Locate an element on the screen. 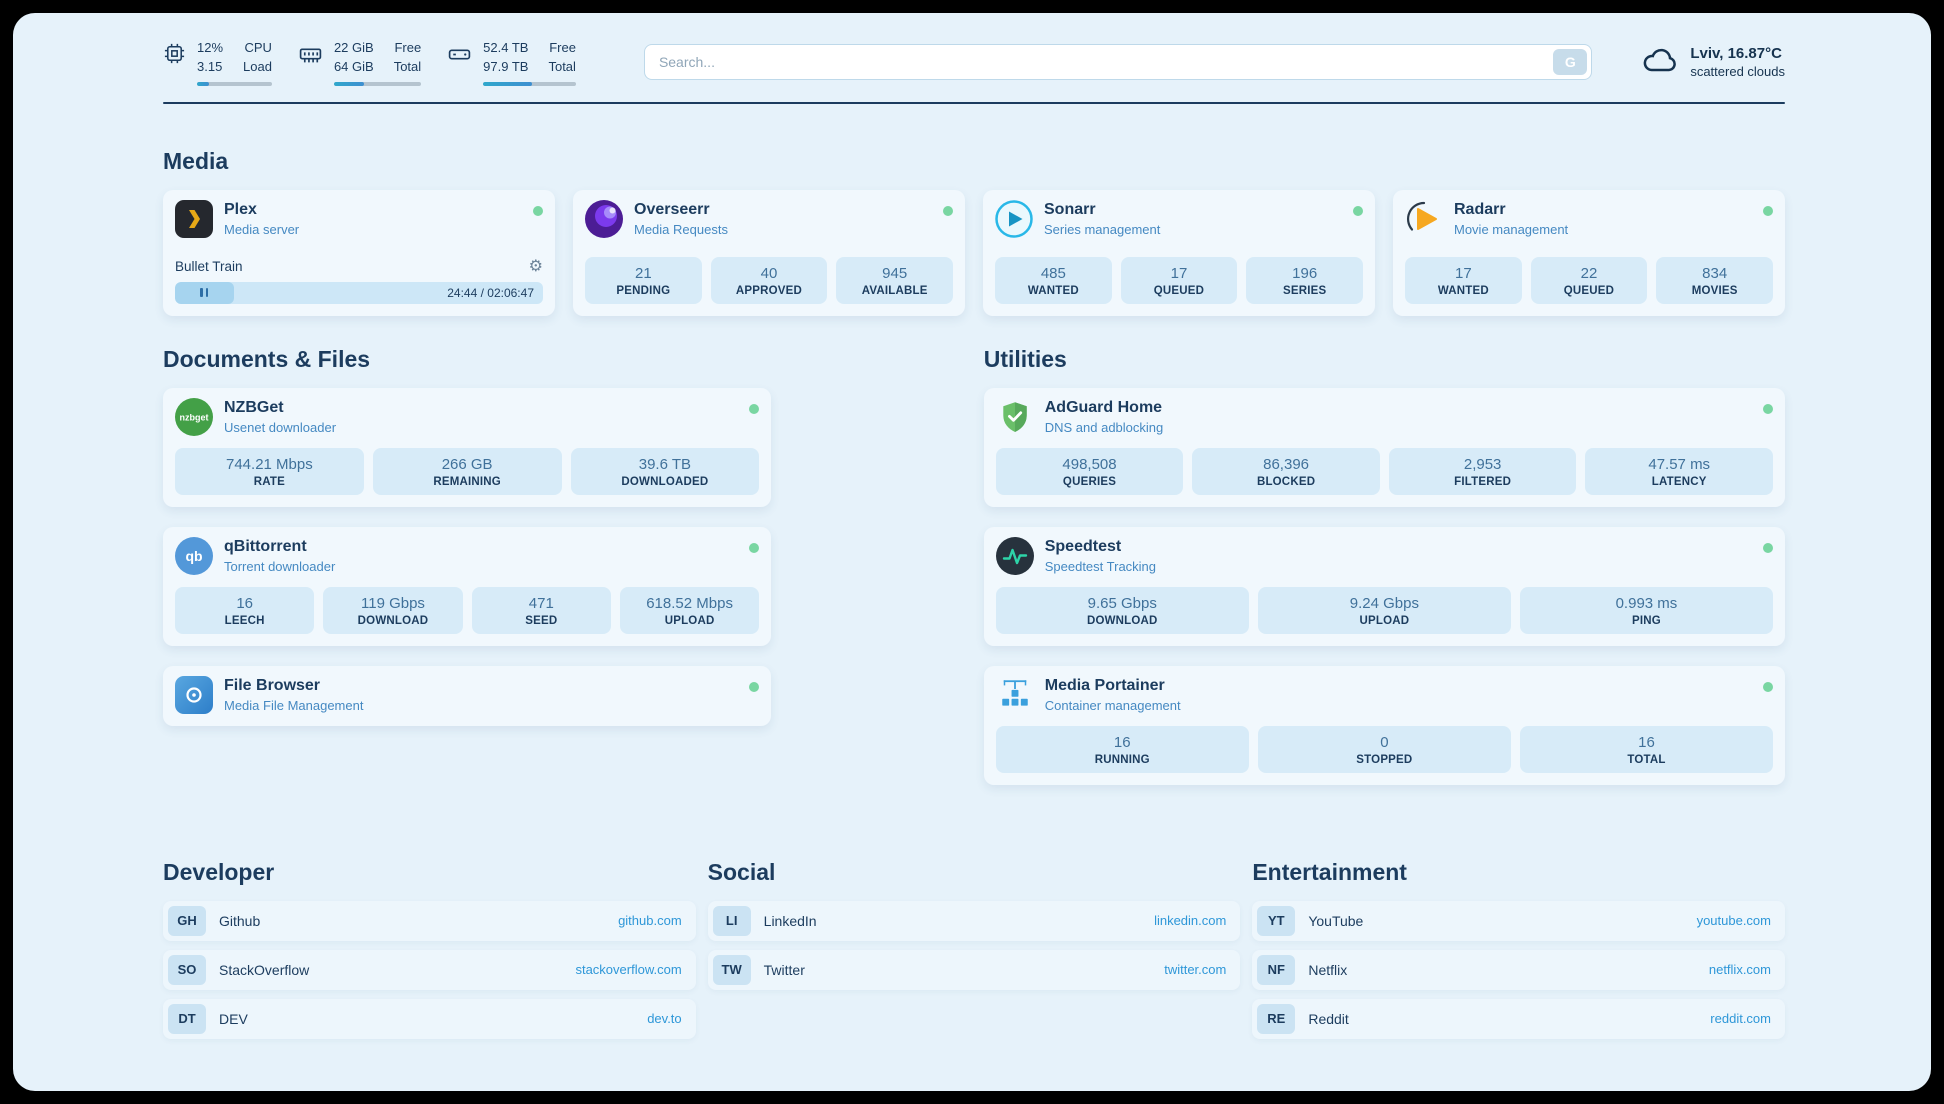 The height and width of the screenshot is (1104, 1944). stat-label: RUNNING is located at coordinates (1122, 759).